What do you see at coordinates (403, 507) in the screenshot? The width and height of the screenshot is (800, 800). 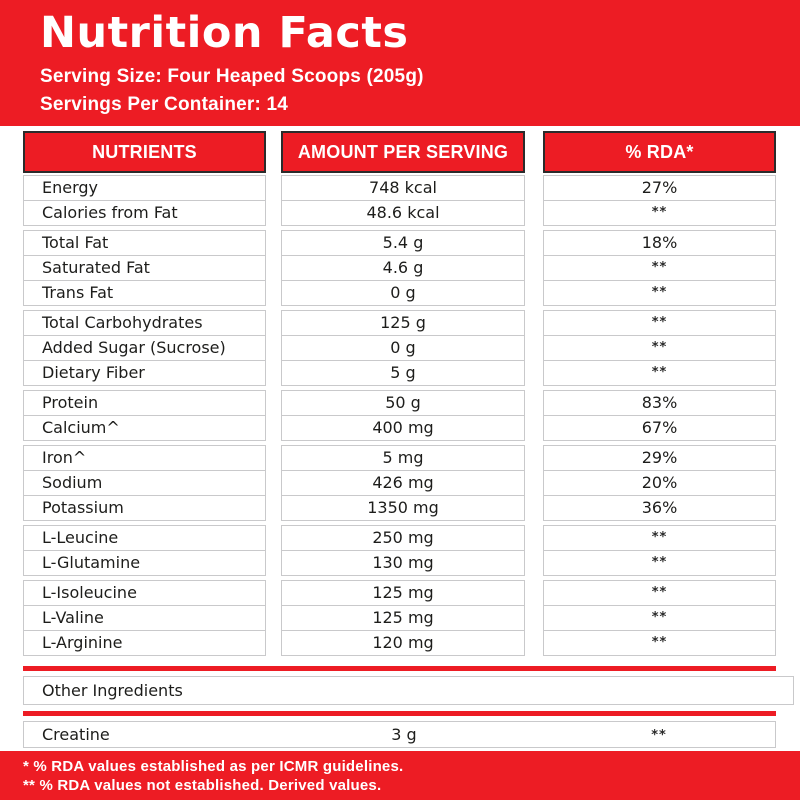 I see `amount-cell: 1350 mg` at bounding box center [403, 507].